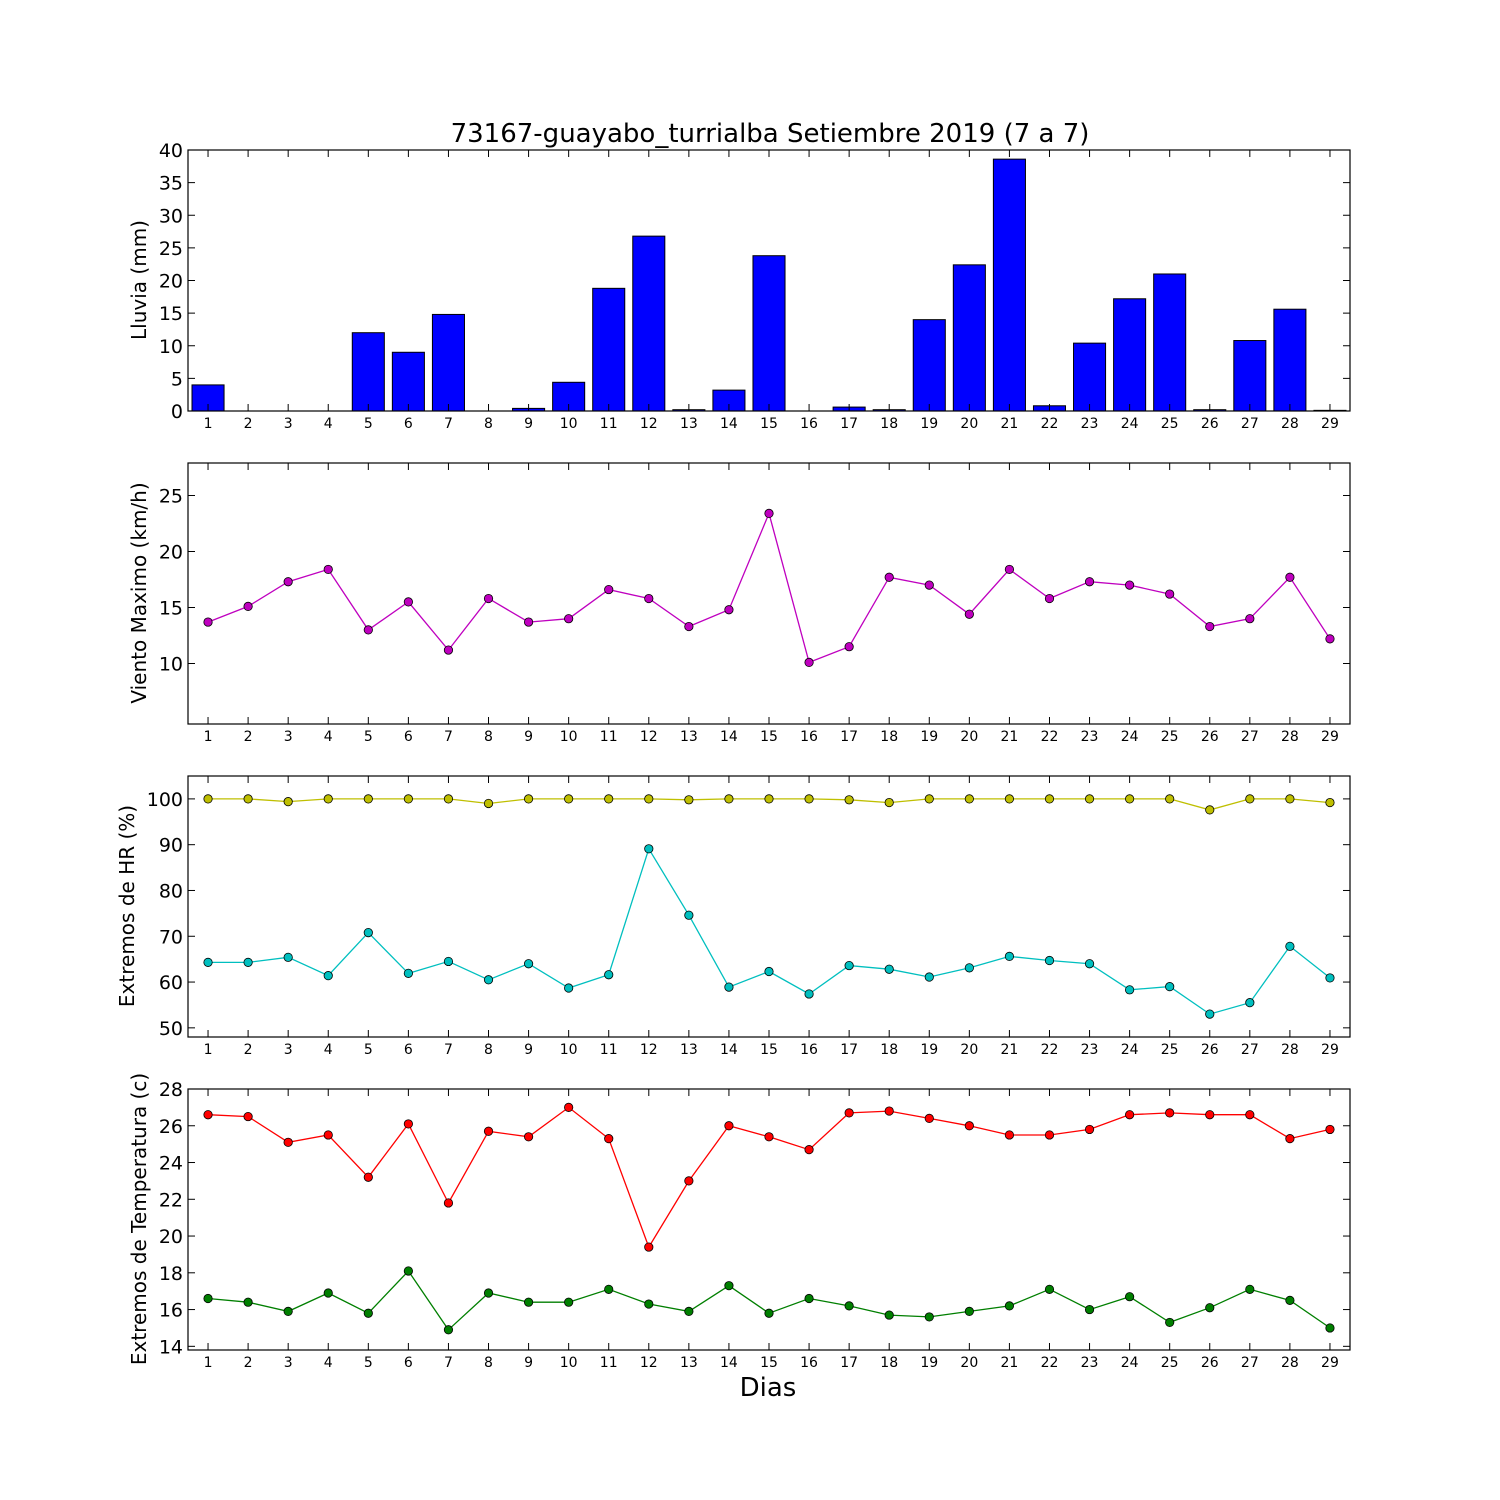 The image size is (1500, 1500). Describe the element at coordinates (368, 737) in the screenshot. I see `wind-x-tick-label: 5` at that location.